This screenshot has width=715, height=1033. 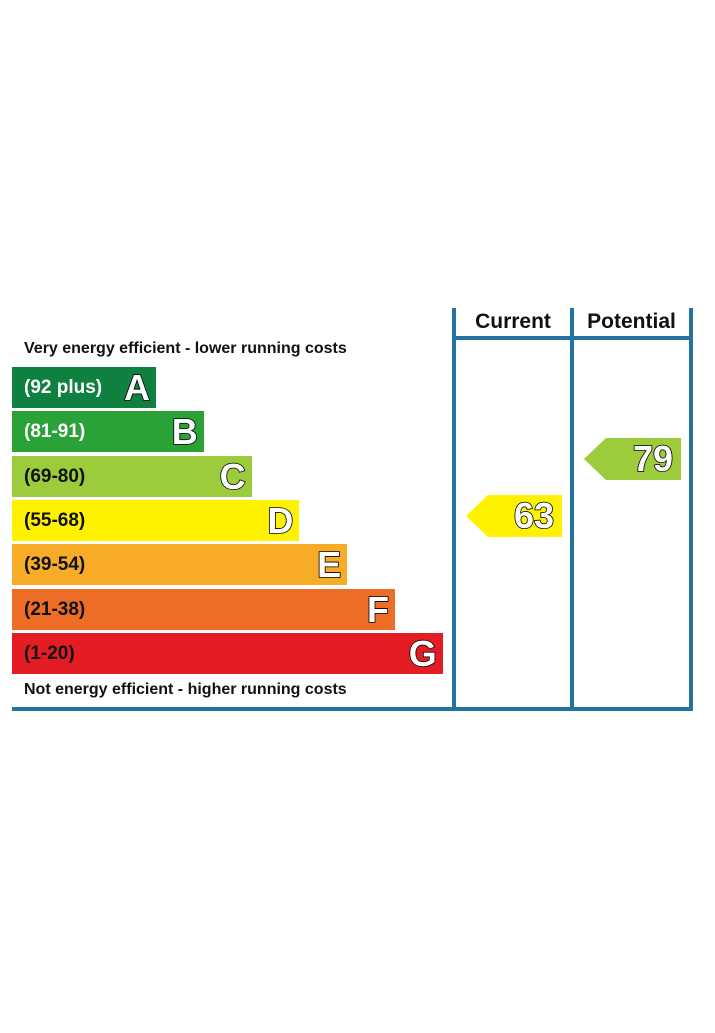 I want to click on potential-rating-arrow: 79, so click(x=632, y=458).